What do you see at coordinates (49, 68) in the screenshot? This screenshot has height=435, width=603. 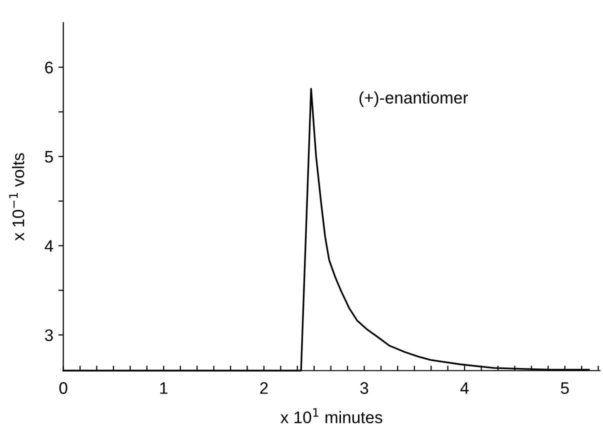 I see `y-tick-label: 6` at bounding box center [49, 68].